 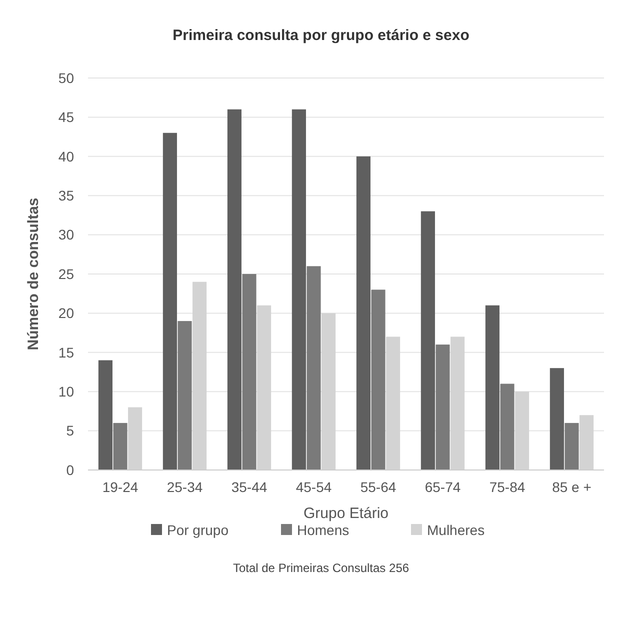 What do you see at coordinates (442, 487) in the screenshot?
I see `x-tick-label: 65-74` at bounding box center [442, 487].